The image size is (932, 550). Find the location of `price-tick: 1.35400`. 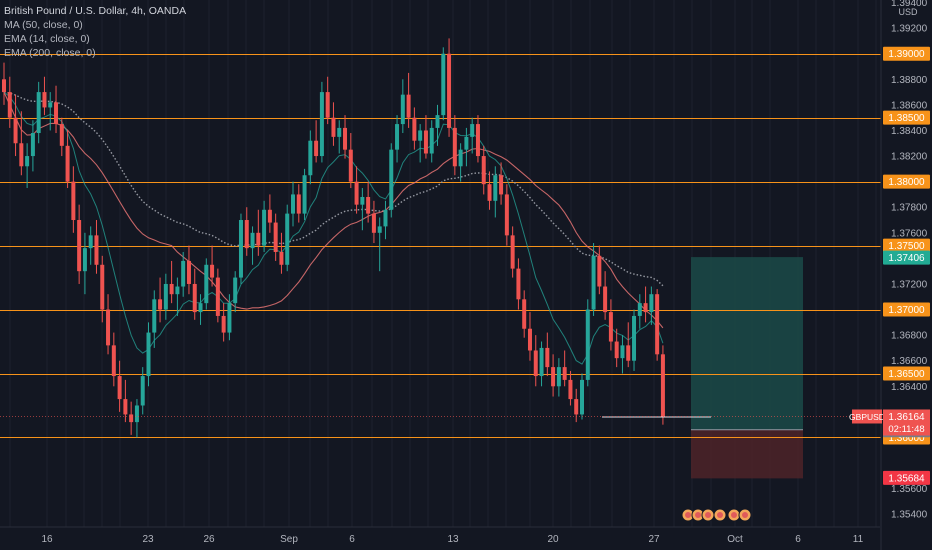

price-tick: 1.35400 is located at coordinates (909, 515).